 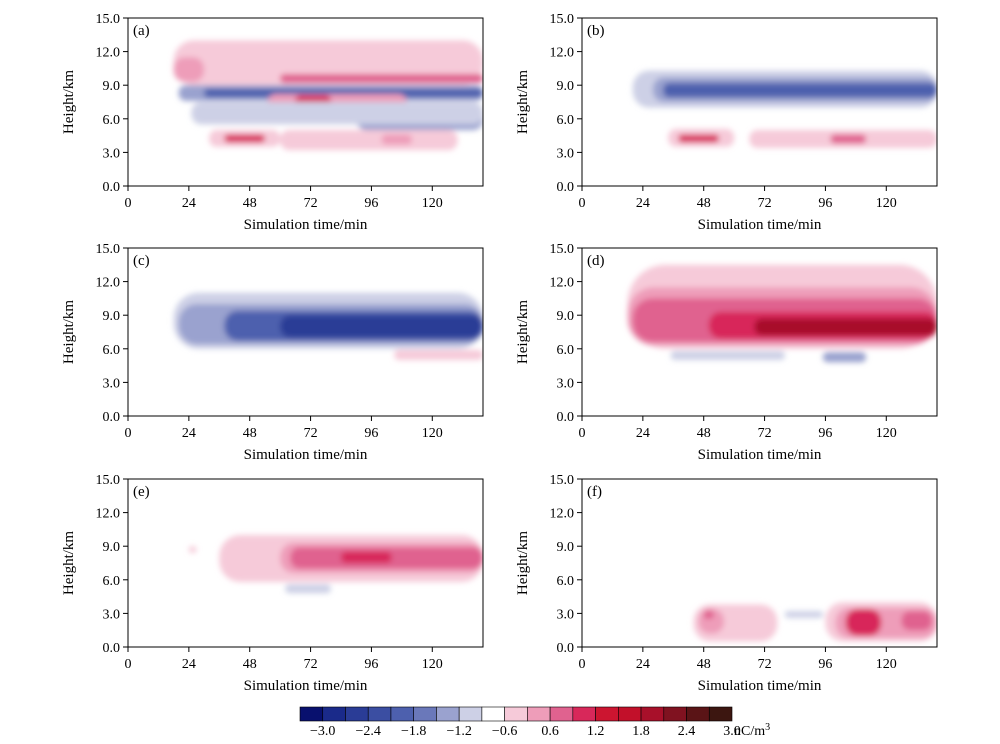 I want to click on colorbar: −3.0 −2.4 −1.8 −1.2 −0.6 0.6 1.2 1.8 2.4 3.0nC/m3, so click(x=534, y=722).